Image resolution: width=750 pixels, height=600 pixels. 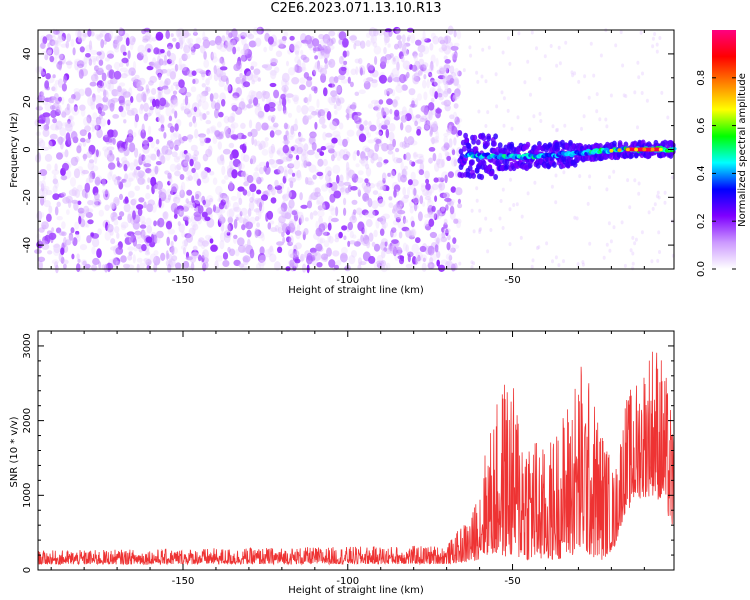 I want to click on colorbar-gradient, so click(x=724, y=149).